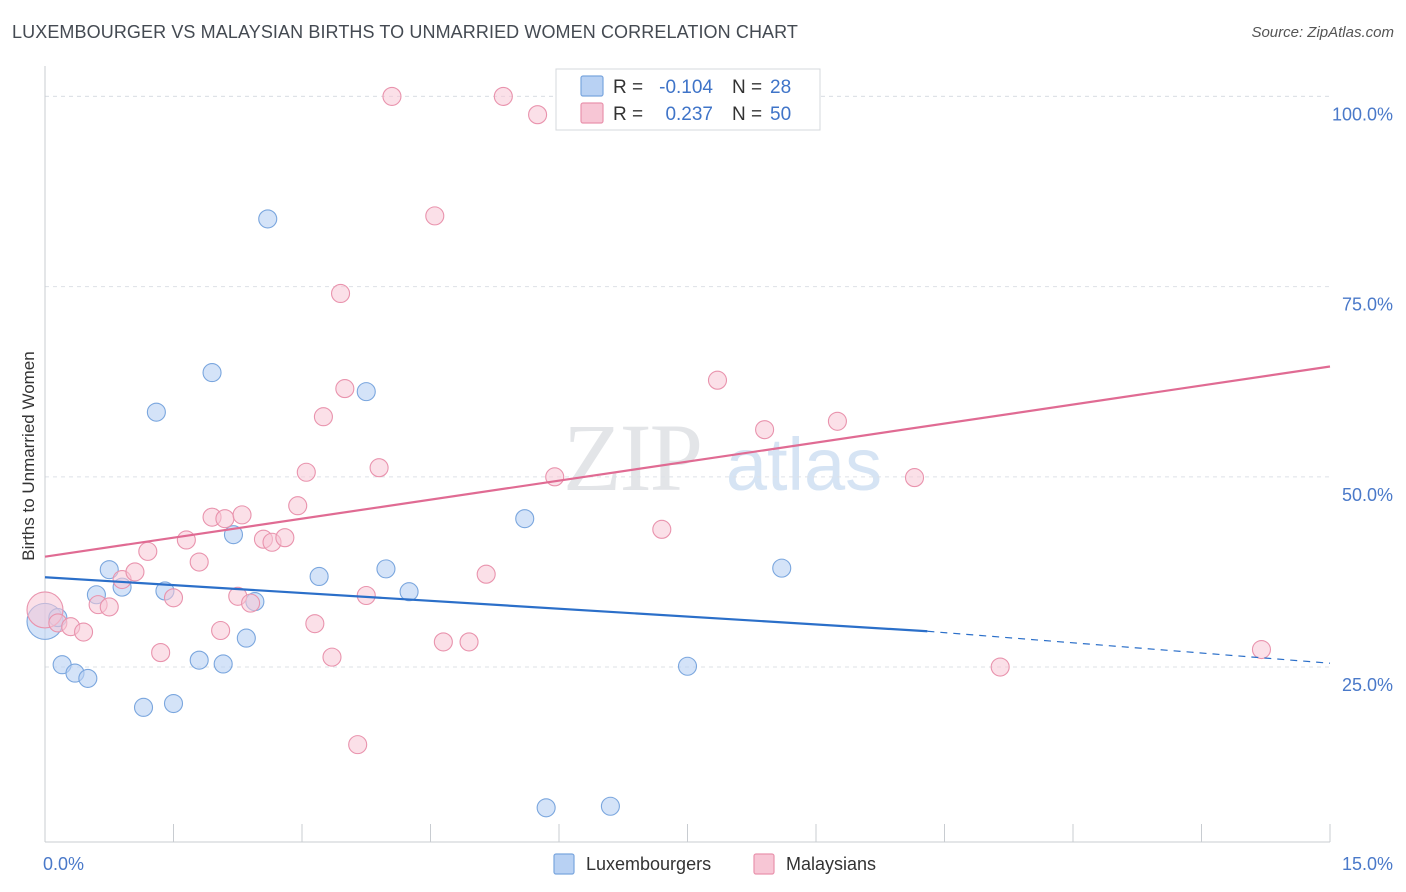 This screenshot has width=1406, height=892. What do you see at coordinates (486, 604) in the screenshot?
I see `luxembourger-trend-line` at bounding box center [486, 604].